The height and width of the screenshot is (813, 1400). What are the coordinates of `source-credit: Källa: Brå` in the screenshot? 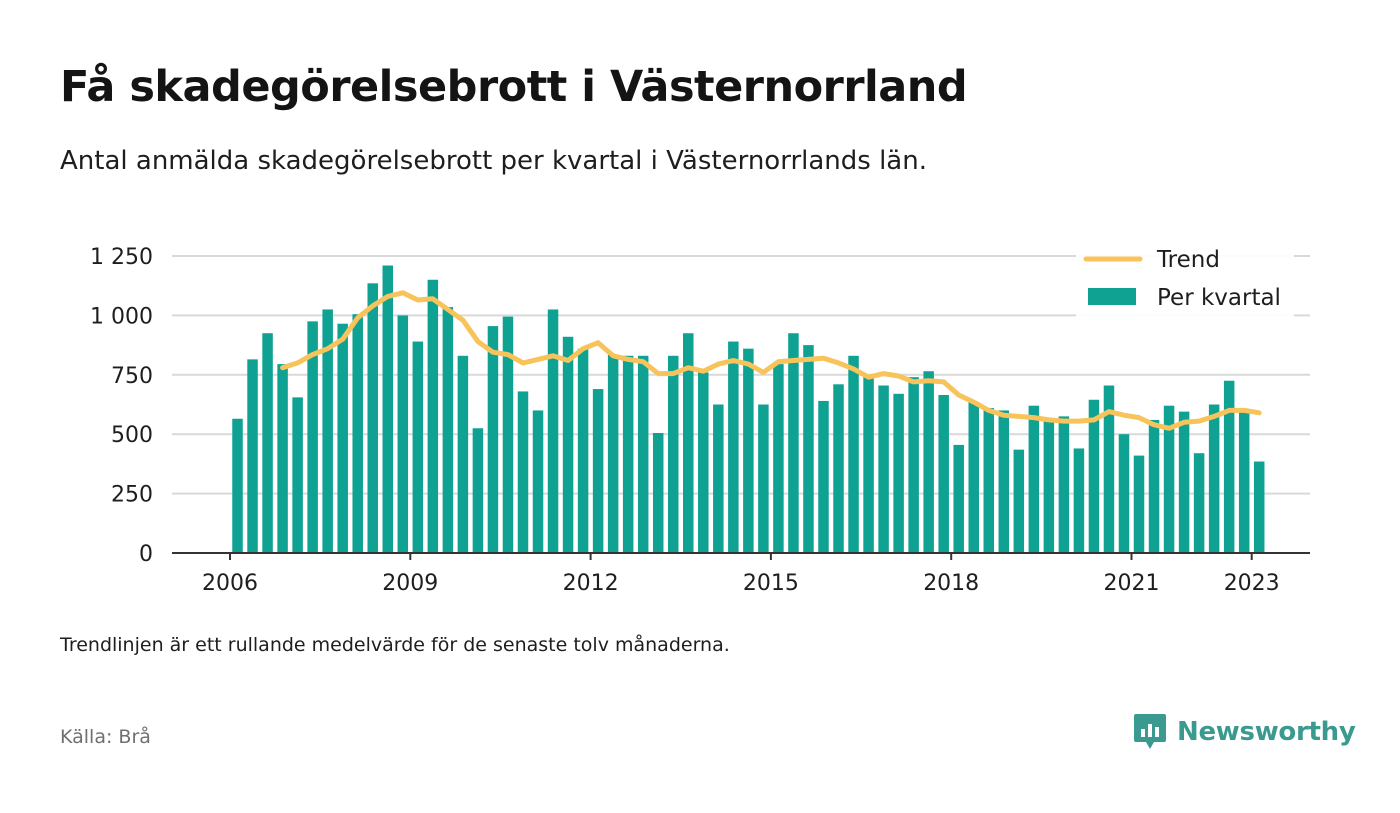 It's located at (105, 737).